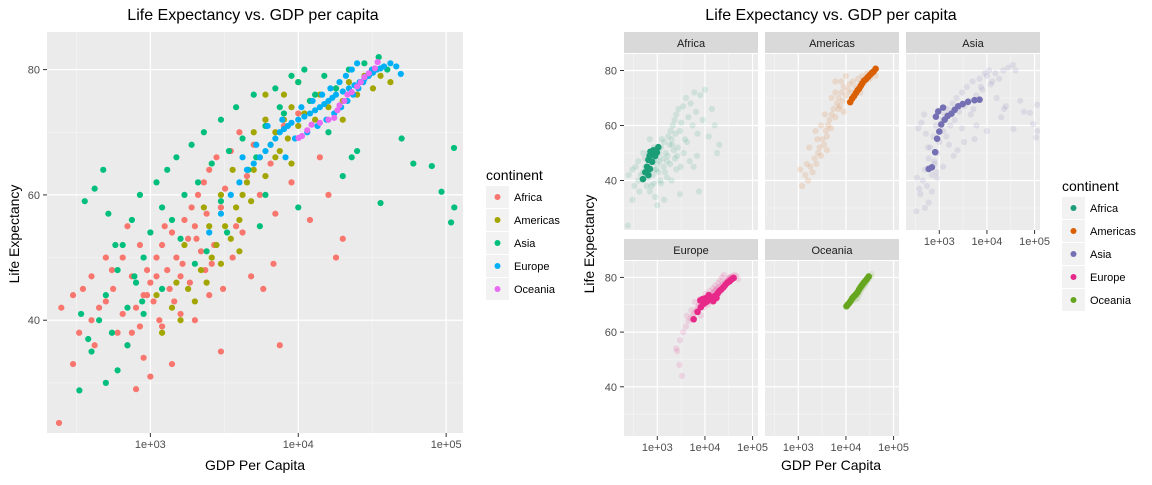 The width and height of the screenshot is (1152, 485). I want to click on left-legend-label: Asia, so click(525, 244).